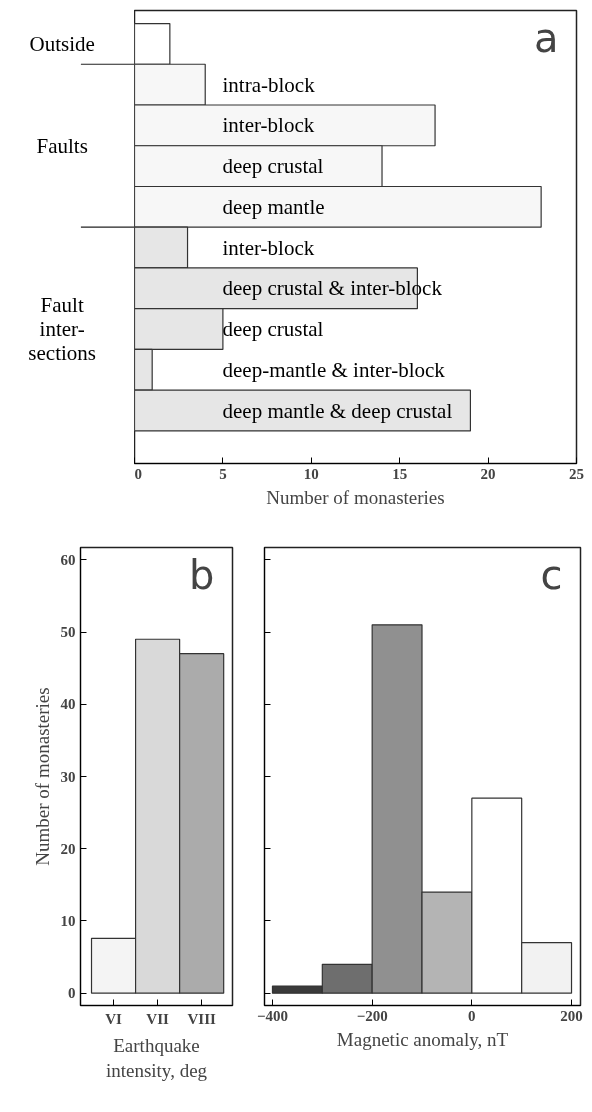 The height and width of the screenshot is (1112, 592). Describe the element at coordinates (62, 43) in the screenshot. I see `text: Outside` at that location.